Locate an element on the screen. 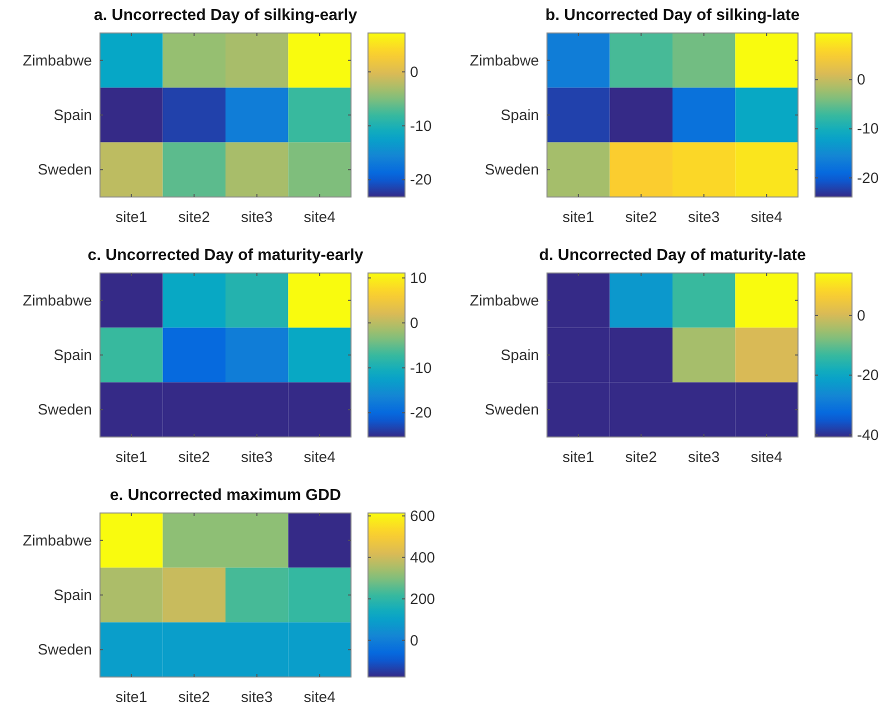 The image size is (881, 711). color-bar-label: 400 is located at coordinates (423, 557).